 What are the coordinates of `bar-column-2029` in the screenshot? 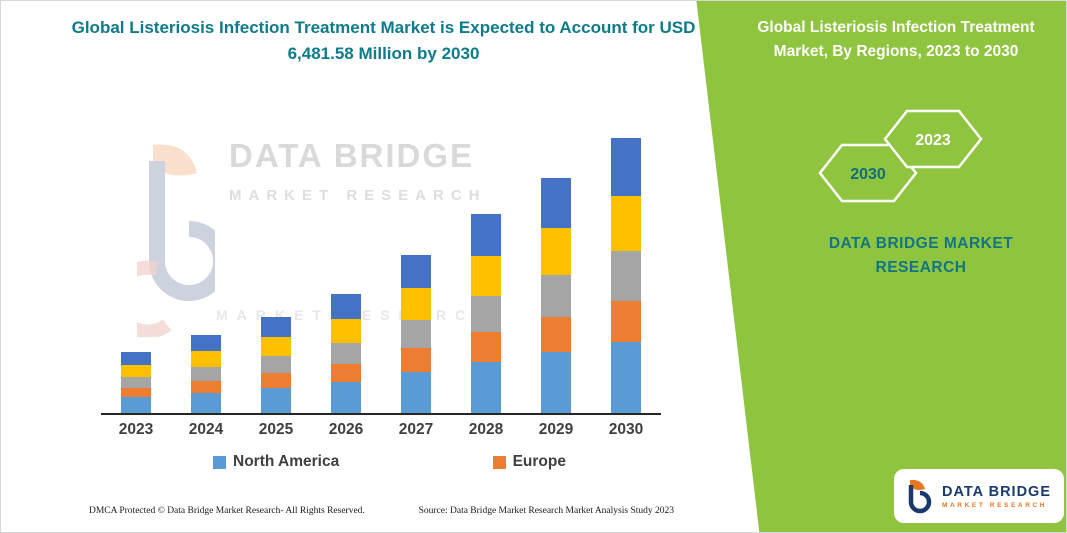 It's located at (556, 295).